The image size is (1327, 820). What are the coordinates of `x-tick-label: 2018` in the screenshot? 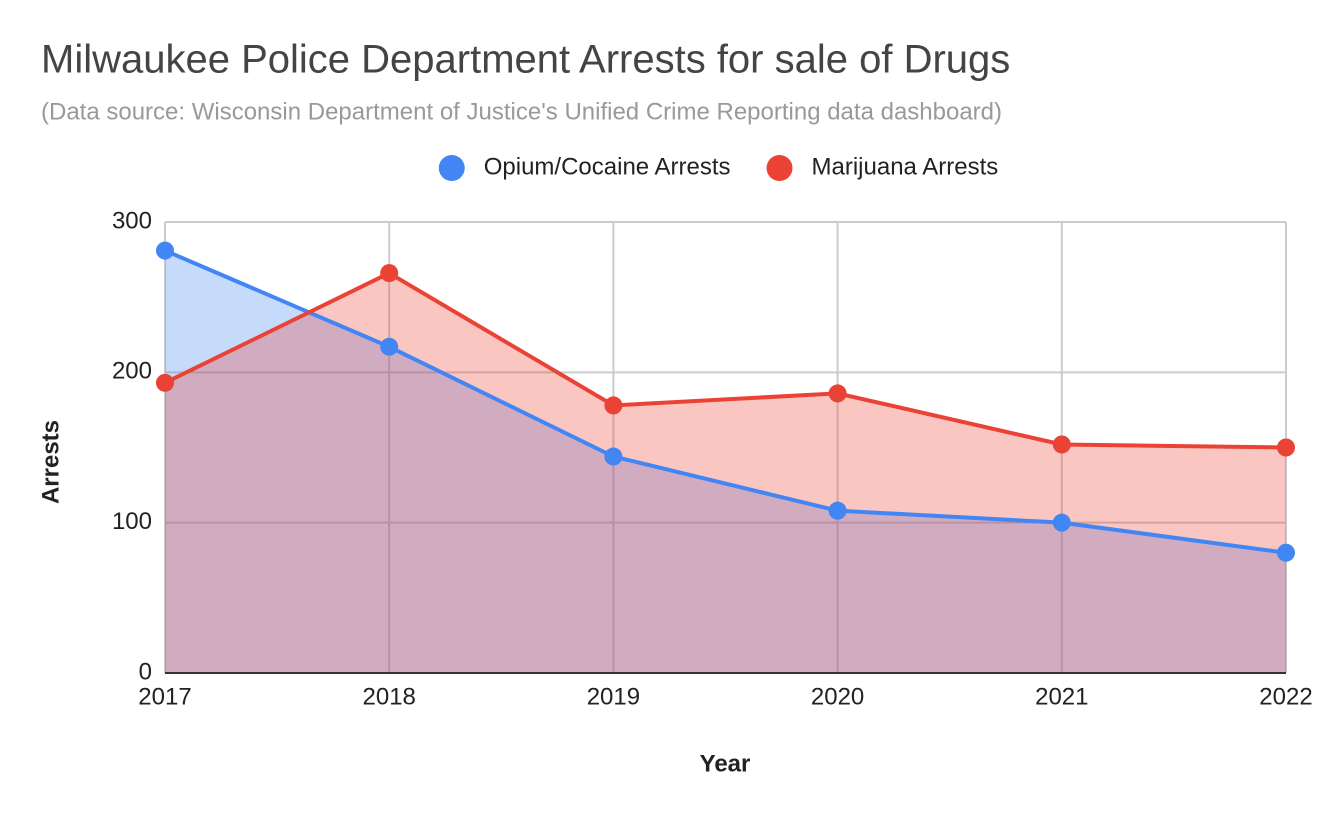 It's located at (389, 696).